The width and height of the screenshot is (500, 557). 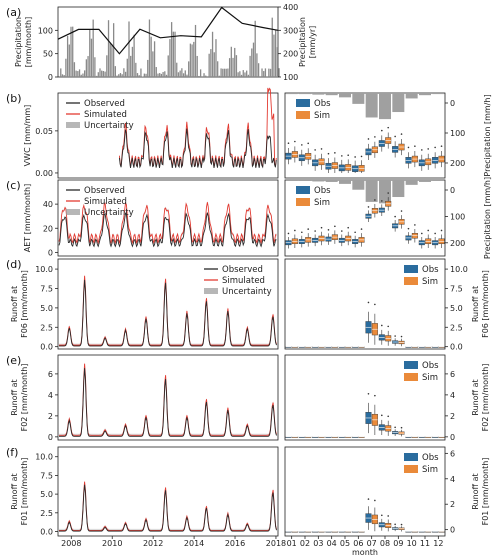 What do you see at coordinates (312, 42) in the screenshot?
I see `y2-axis-label: [mm/yr]` at bounding box center [312, 42].